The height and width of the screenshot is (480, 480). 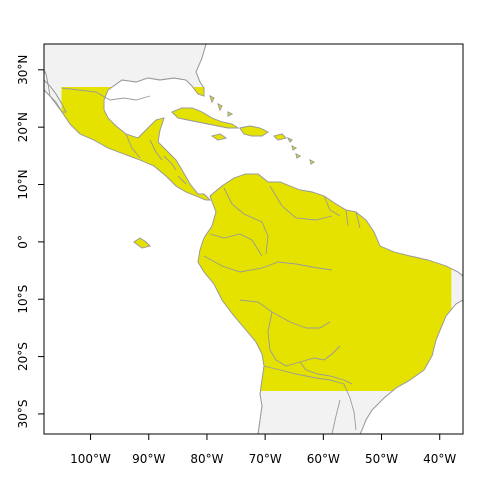 I want to click on x-tick-label: 70°W, so click(x=265, y=459).